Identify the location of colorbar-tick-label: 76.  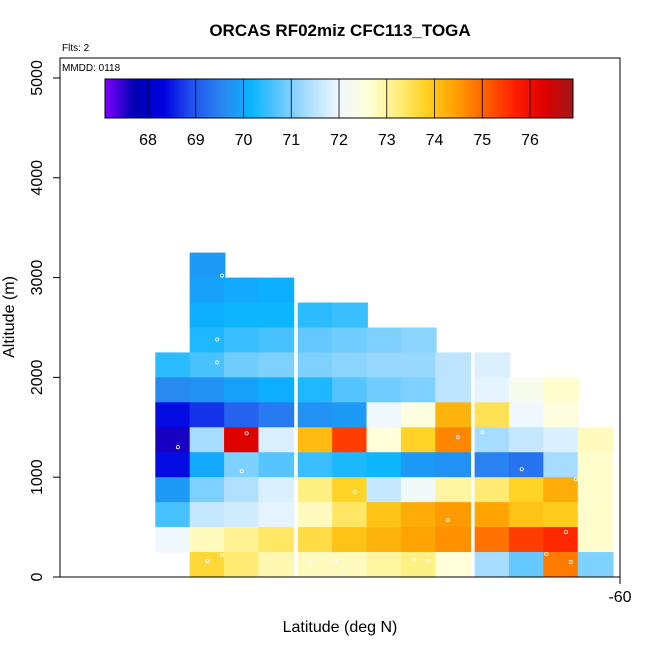
(530, 140).